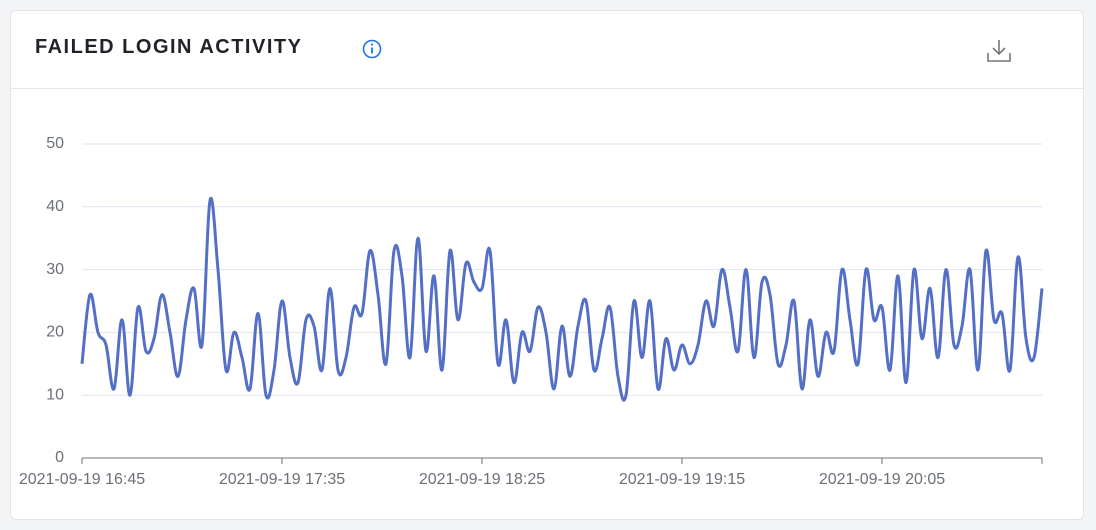 The height and width of the screenshot is (530, 1096). I want to click on x-tick-label: 2021-09-19 19:15, so click(682, 479).